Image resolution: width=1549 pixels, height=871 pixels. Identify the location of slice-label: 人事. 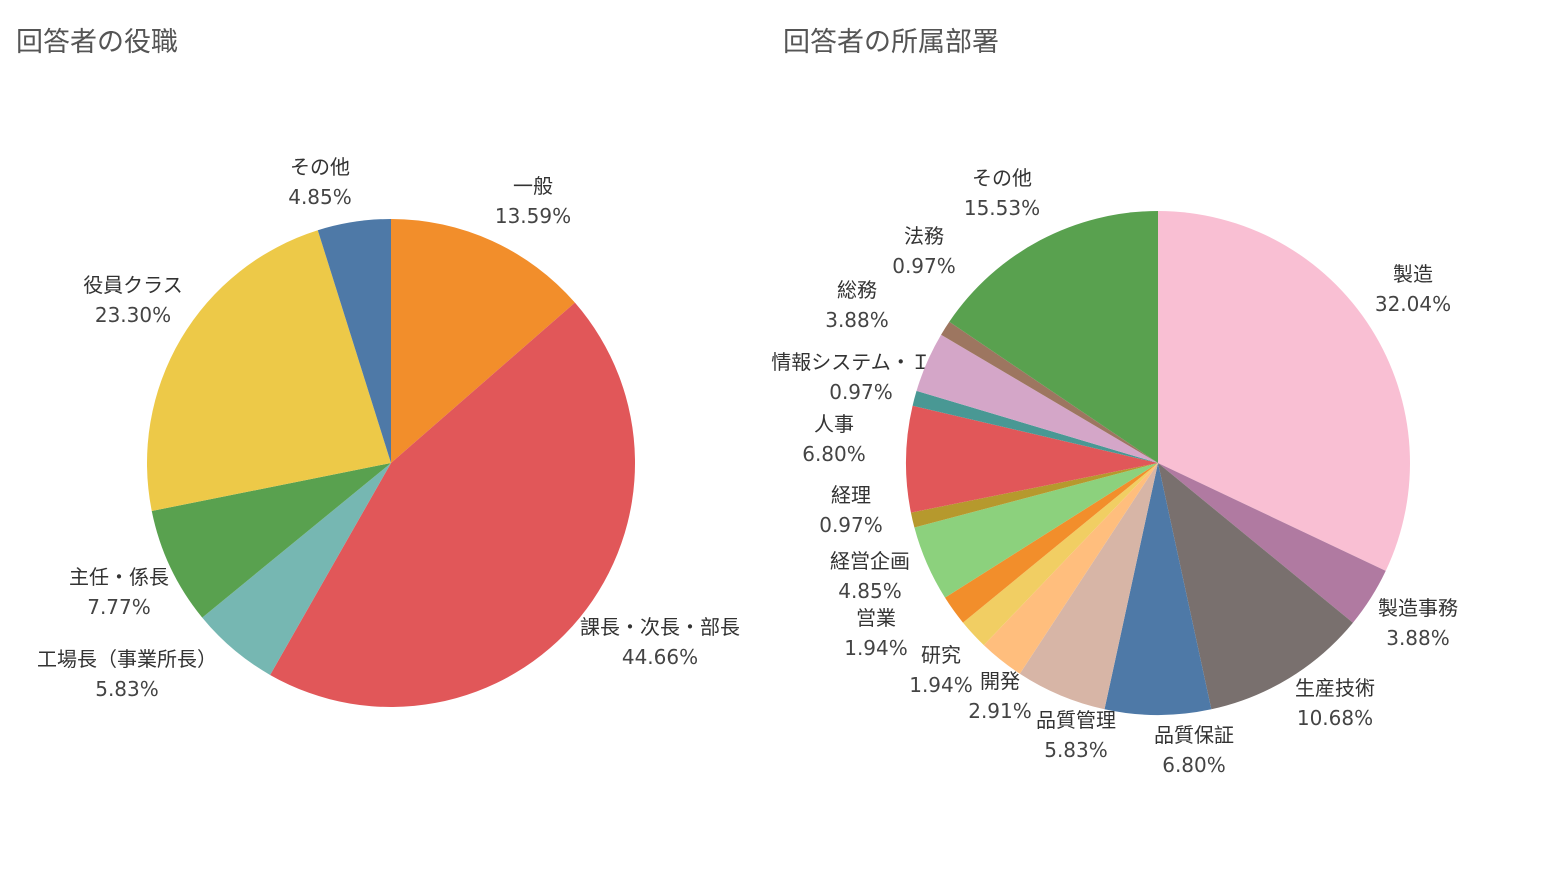
(834, 424).